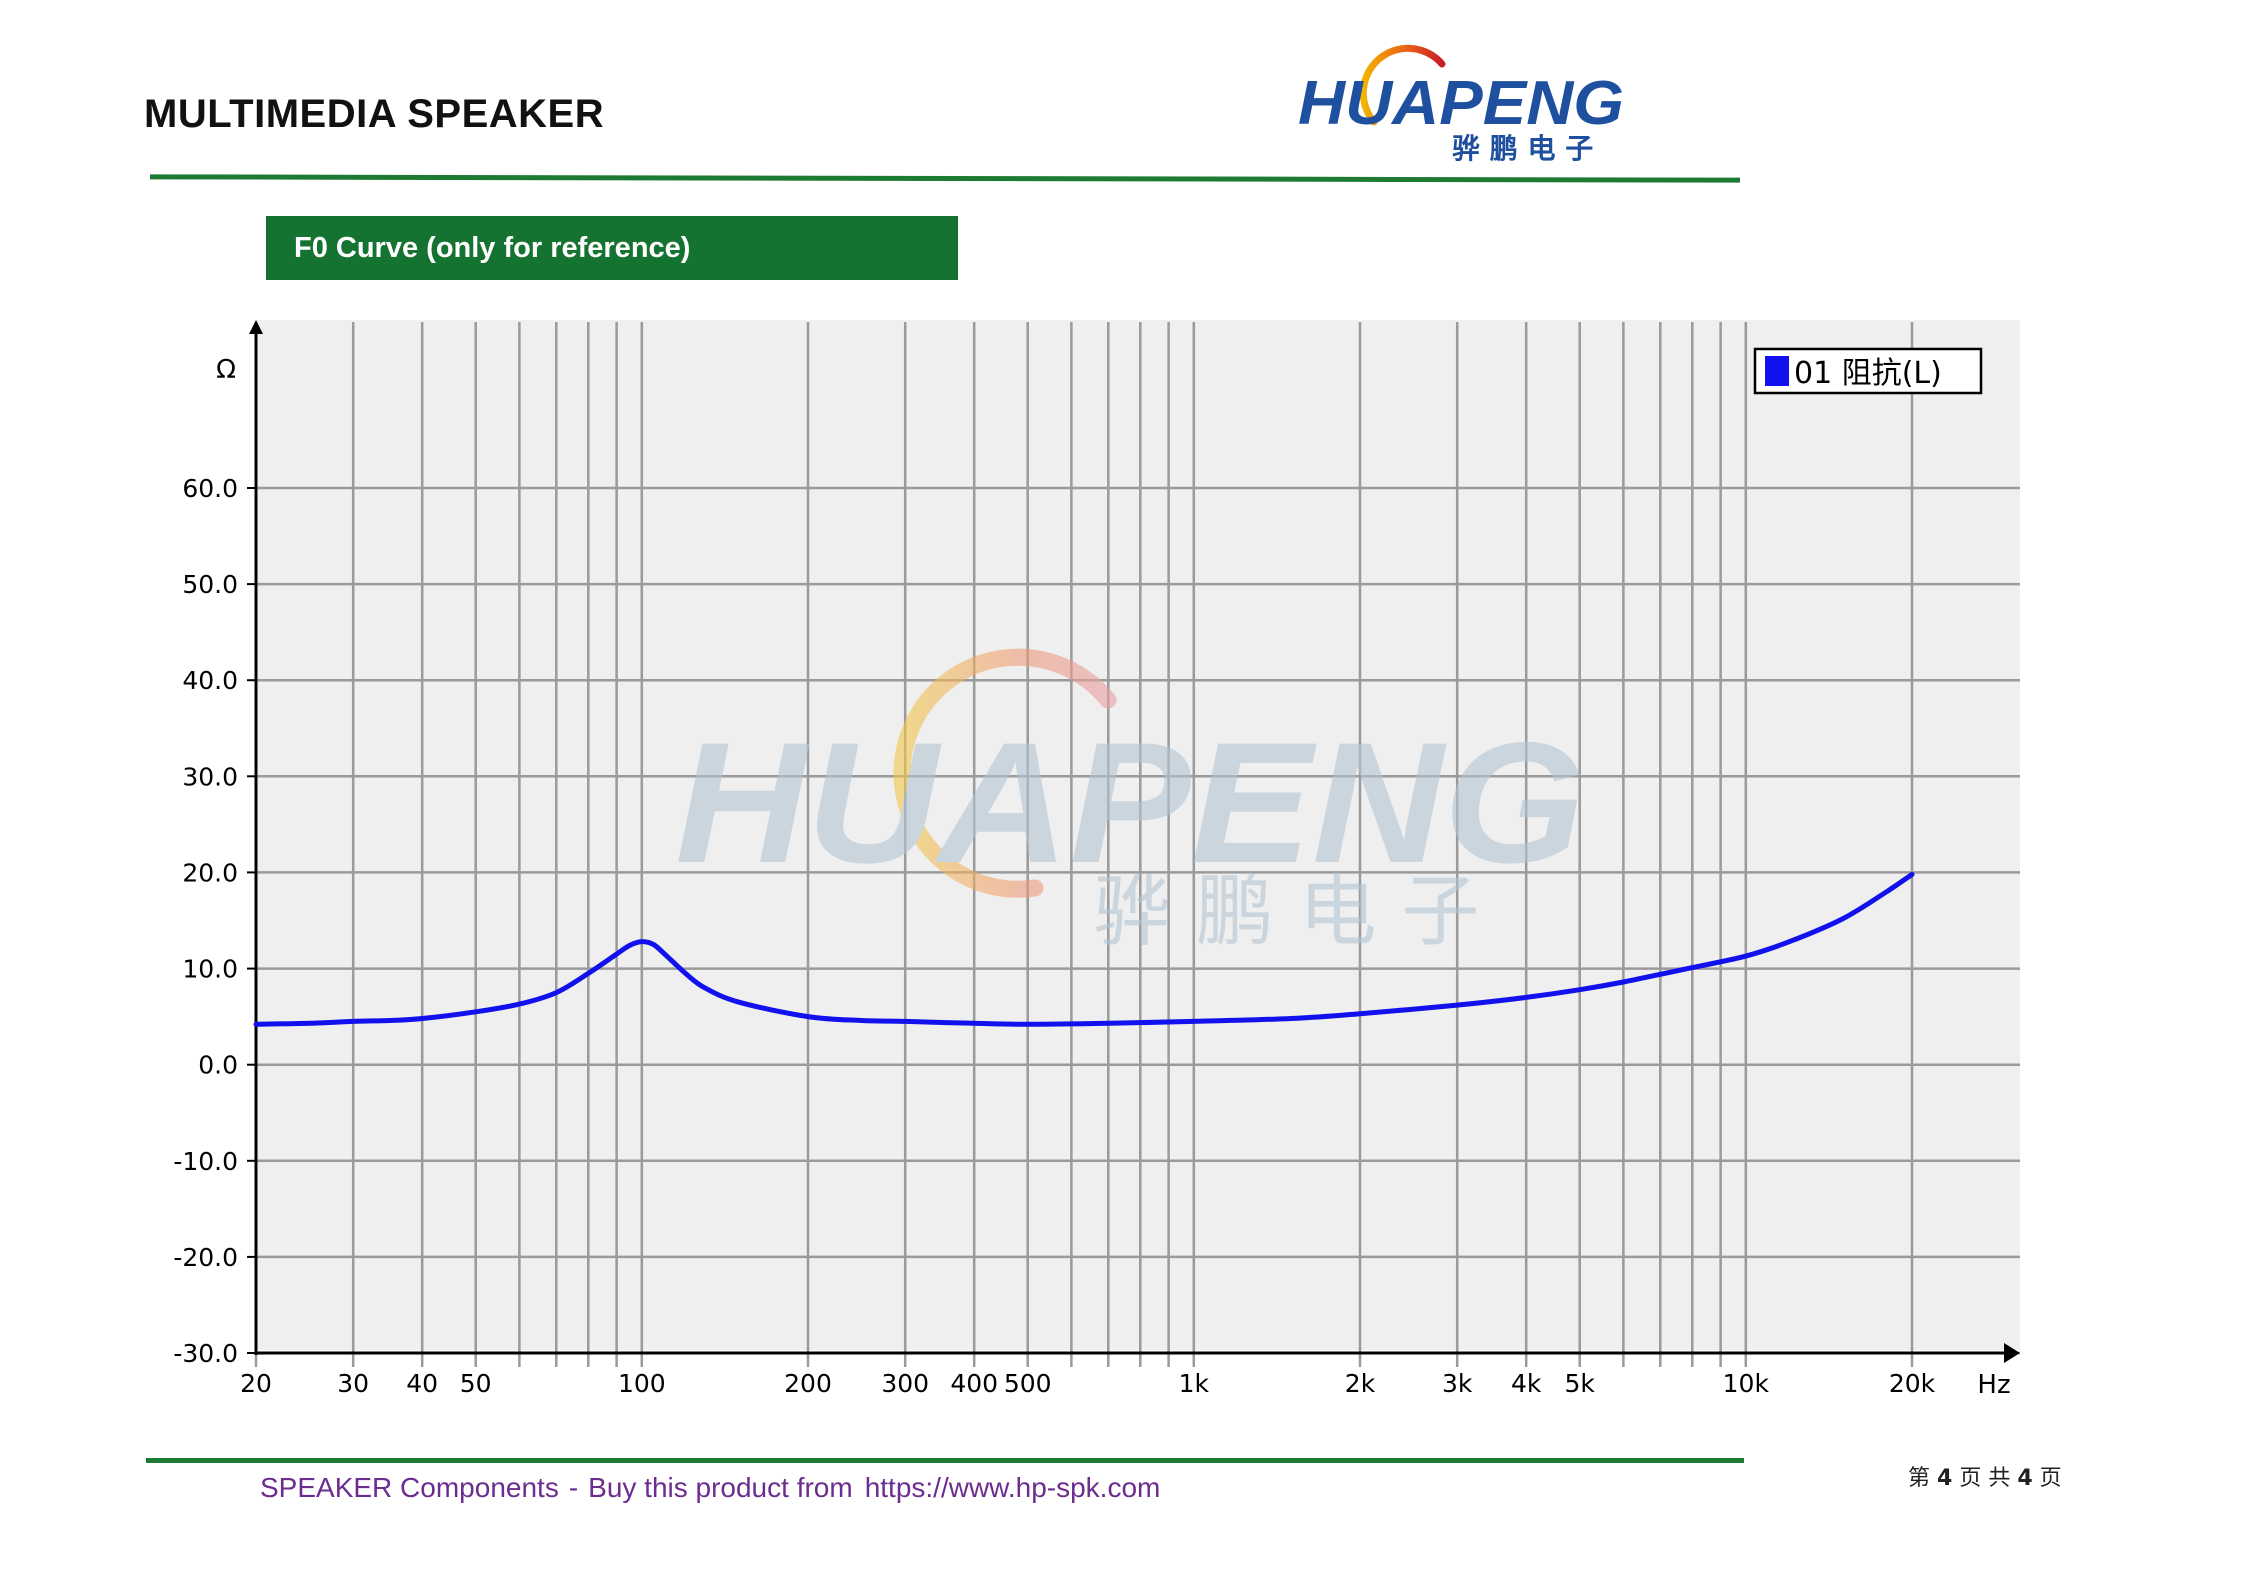 This screenshot has height=1587, width=2245. I want to click on y-tick-label: -20.0, so click(205, 1257).